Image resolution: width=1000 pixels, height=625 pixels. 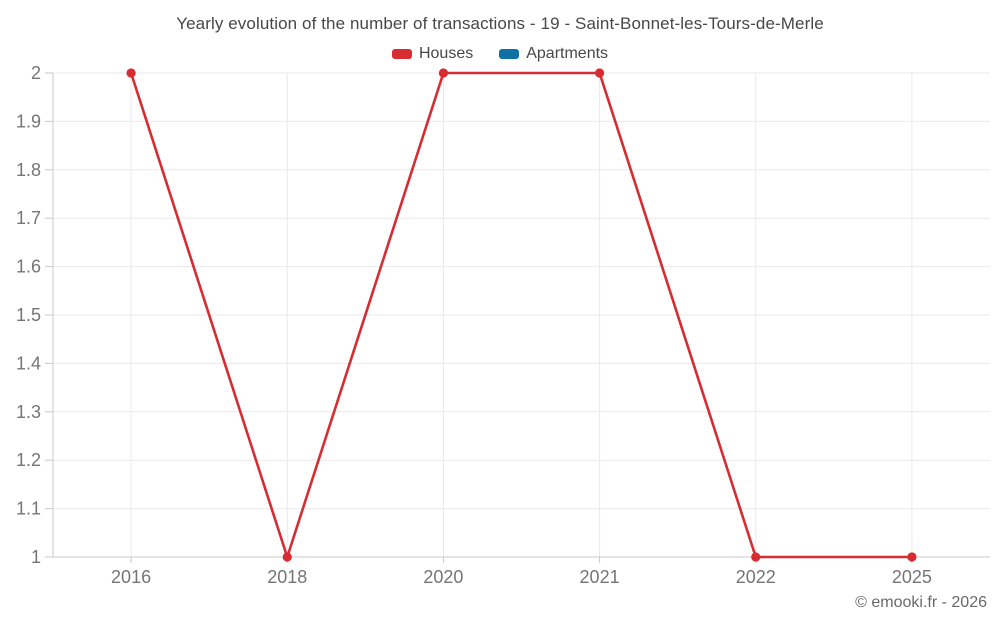 I want to click on y-tick-label: 2, so click(x=36, y=73).